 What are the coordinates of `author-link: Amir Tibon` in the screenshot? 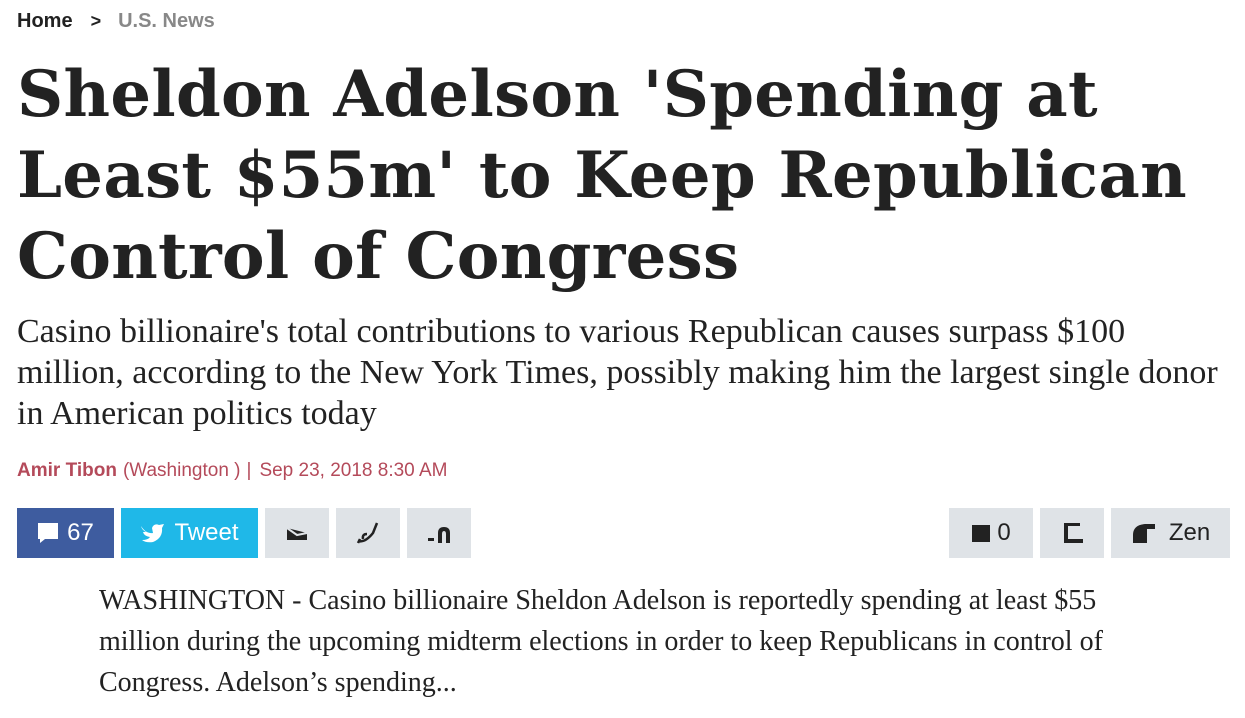 It's located at (67, 470).